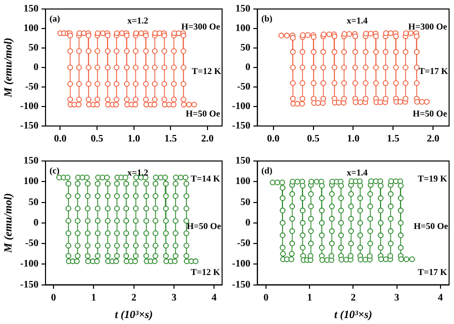 Image resolution: width=454 pixels, height=324 pixels. Describe the element at coordinates (266, 170) in the screenshot. I see `annotation: (d)` at that location.